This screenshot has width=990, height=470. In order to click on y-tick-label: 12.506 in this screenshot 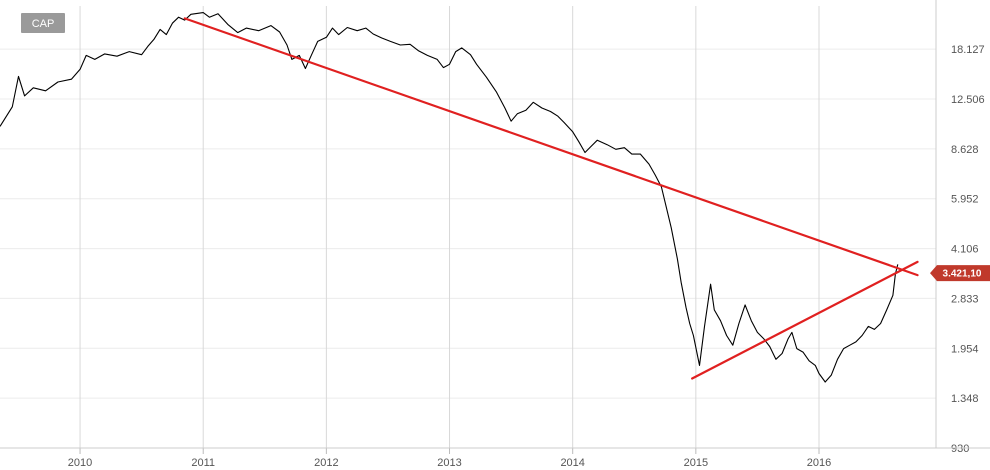, I will do `click(968, 100)`.